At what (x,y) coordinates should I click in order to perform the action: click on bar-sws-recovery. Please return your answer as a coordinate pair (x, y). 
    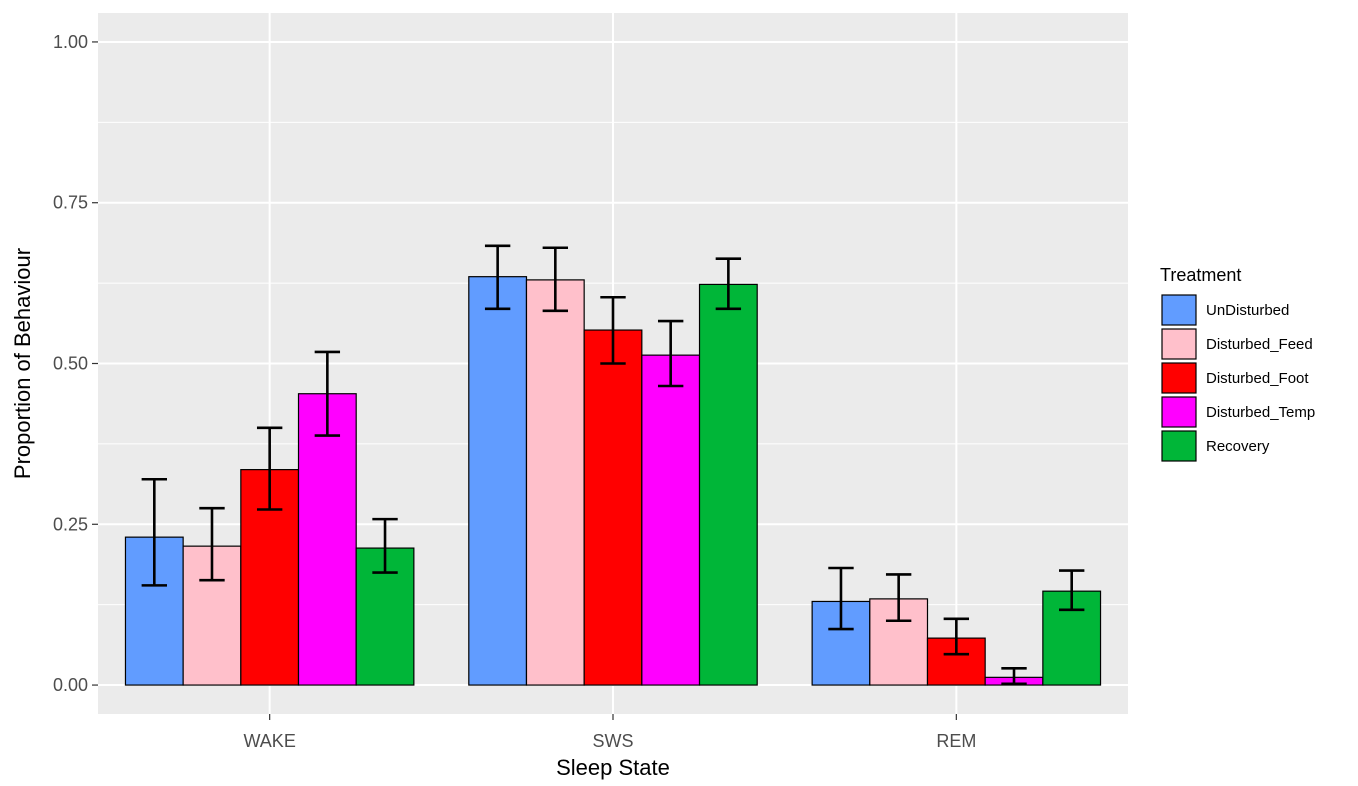
    Looking at the image, I should click on (728, 484).